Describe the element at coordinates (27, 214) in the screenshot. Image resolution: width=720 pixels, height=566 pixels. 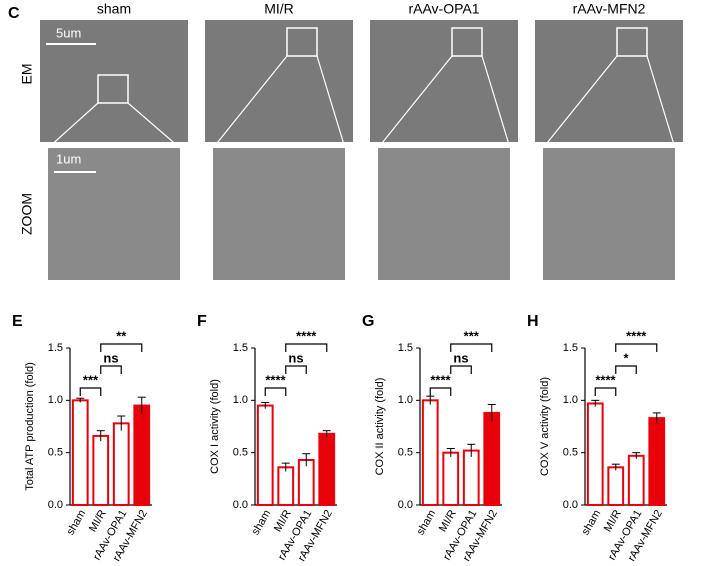
I see `row-label: ZOOM` at that location.